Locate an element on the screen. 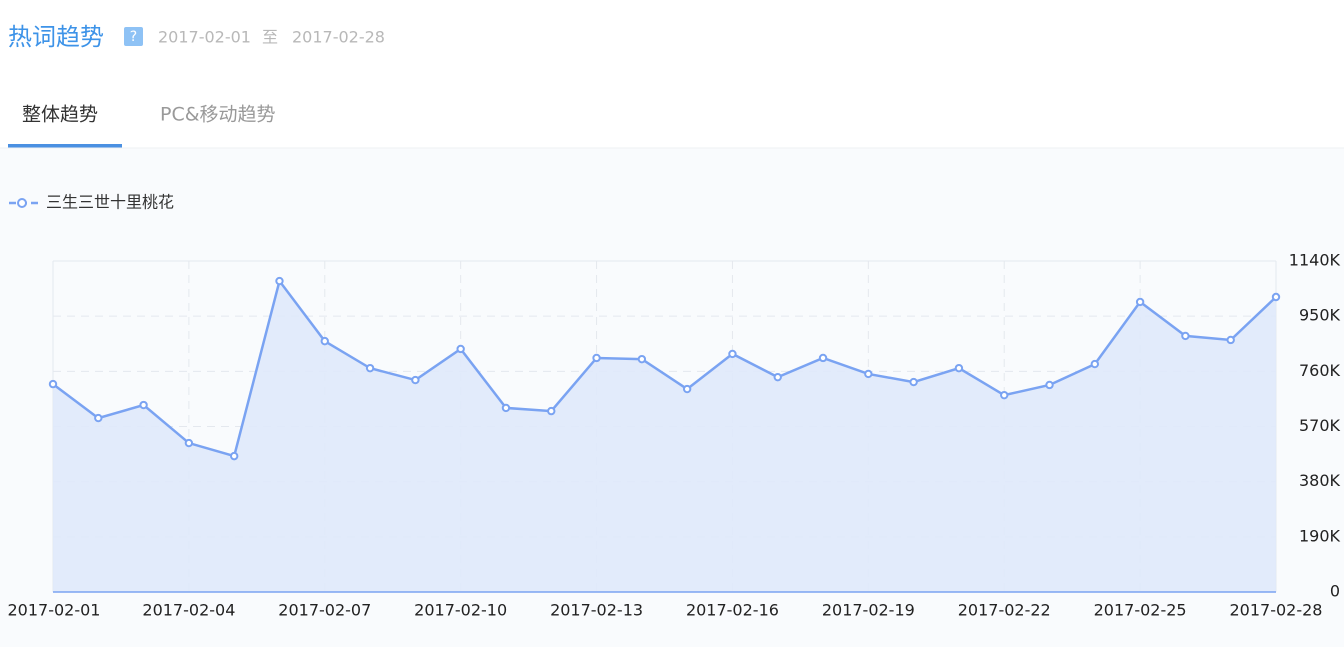  y-tick-label: 570K is located at coordinates (1320, 425).